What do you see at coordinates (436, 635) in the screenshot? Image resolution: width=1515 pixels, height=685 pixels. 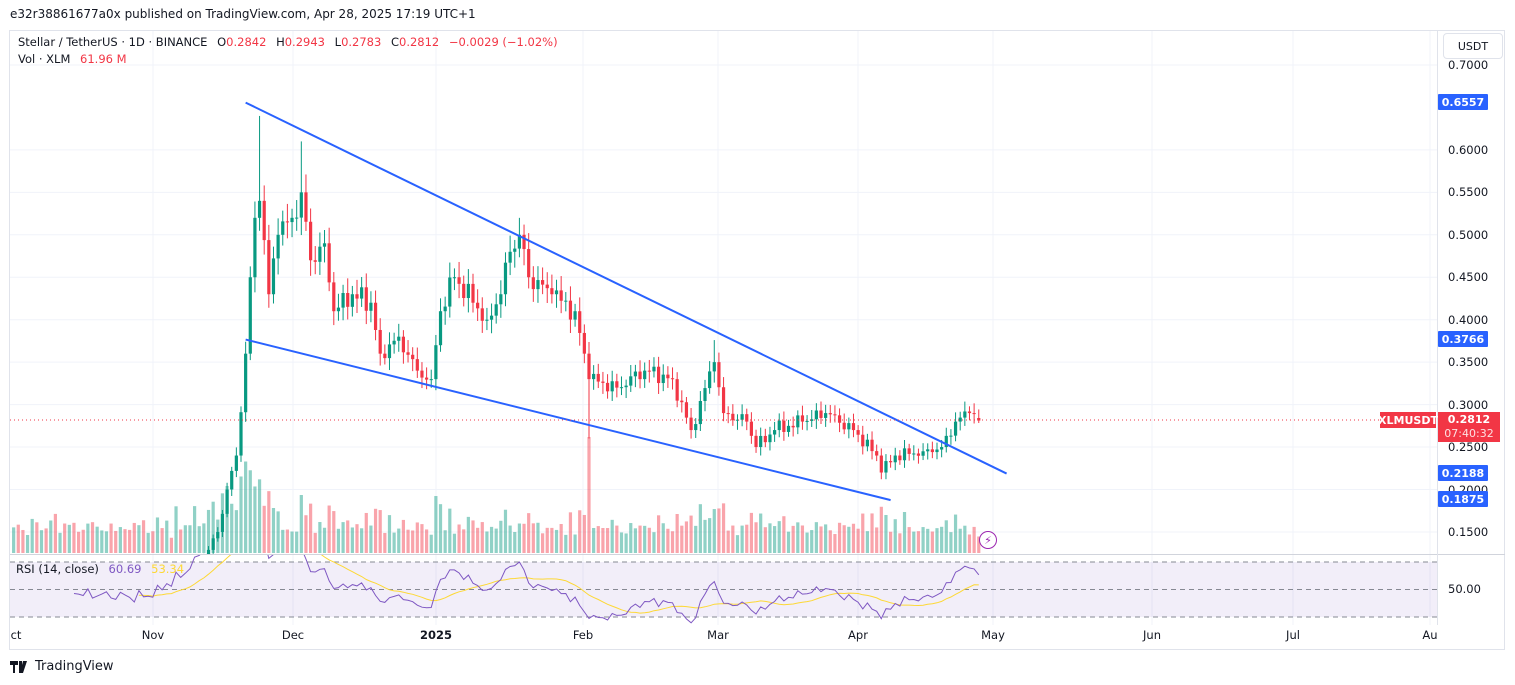 I see `time-tick: 2025` at bounding box center [436, 635].